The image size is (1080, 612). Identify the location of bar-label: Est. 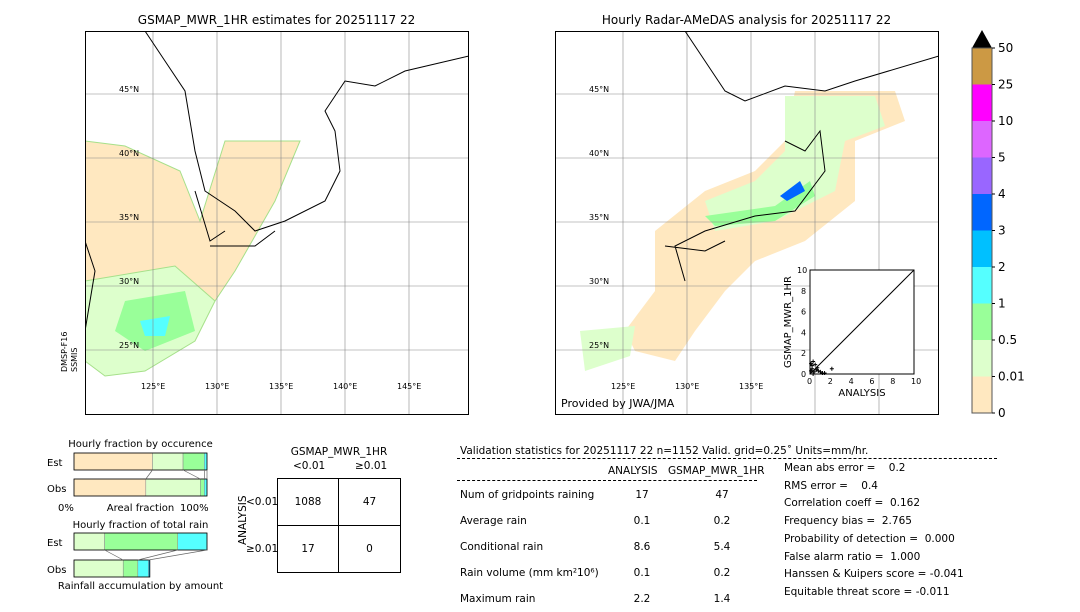
(55, 463).